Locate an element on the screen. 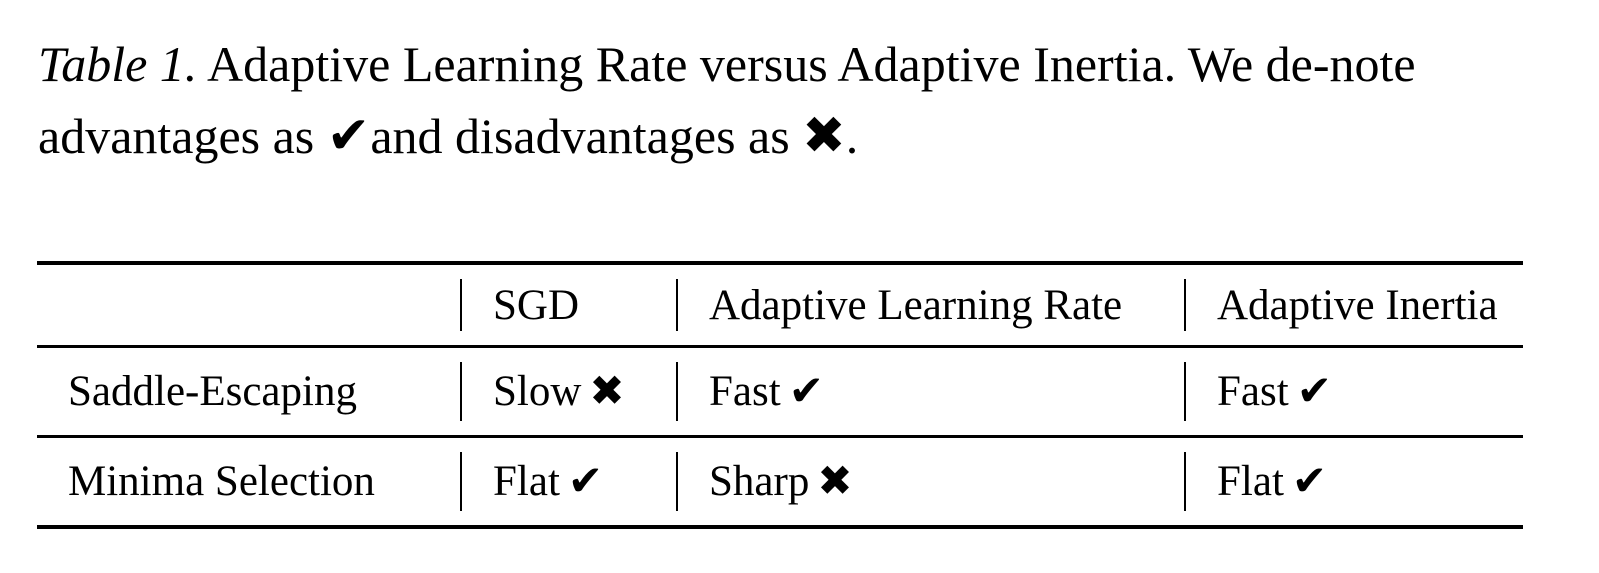  header-sgd: SGD is located at coordinates (570, 305).